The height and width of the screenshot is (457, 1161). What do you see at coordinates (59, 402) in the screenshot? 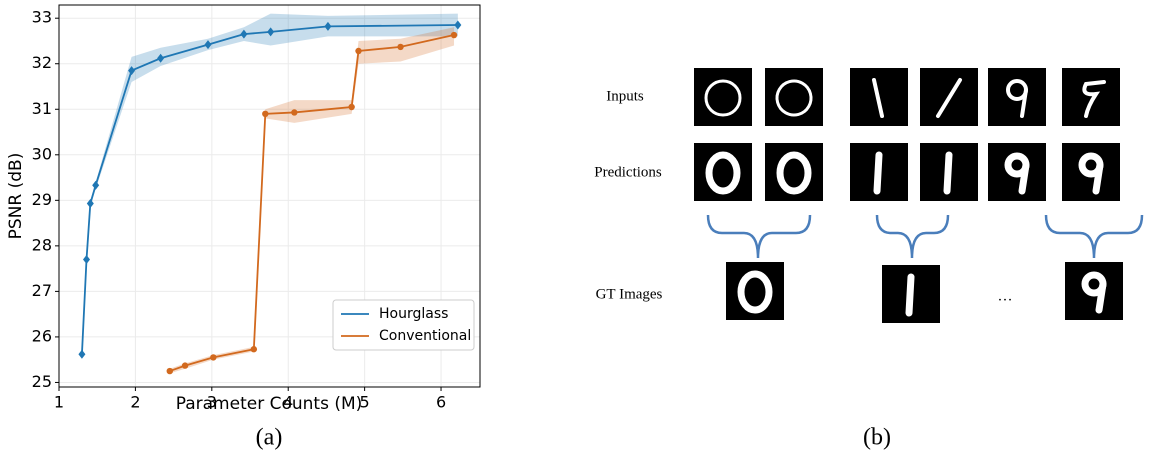
I see `x-tick-label: 1` at bounding box center [59, 402].